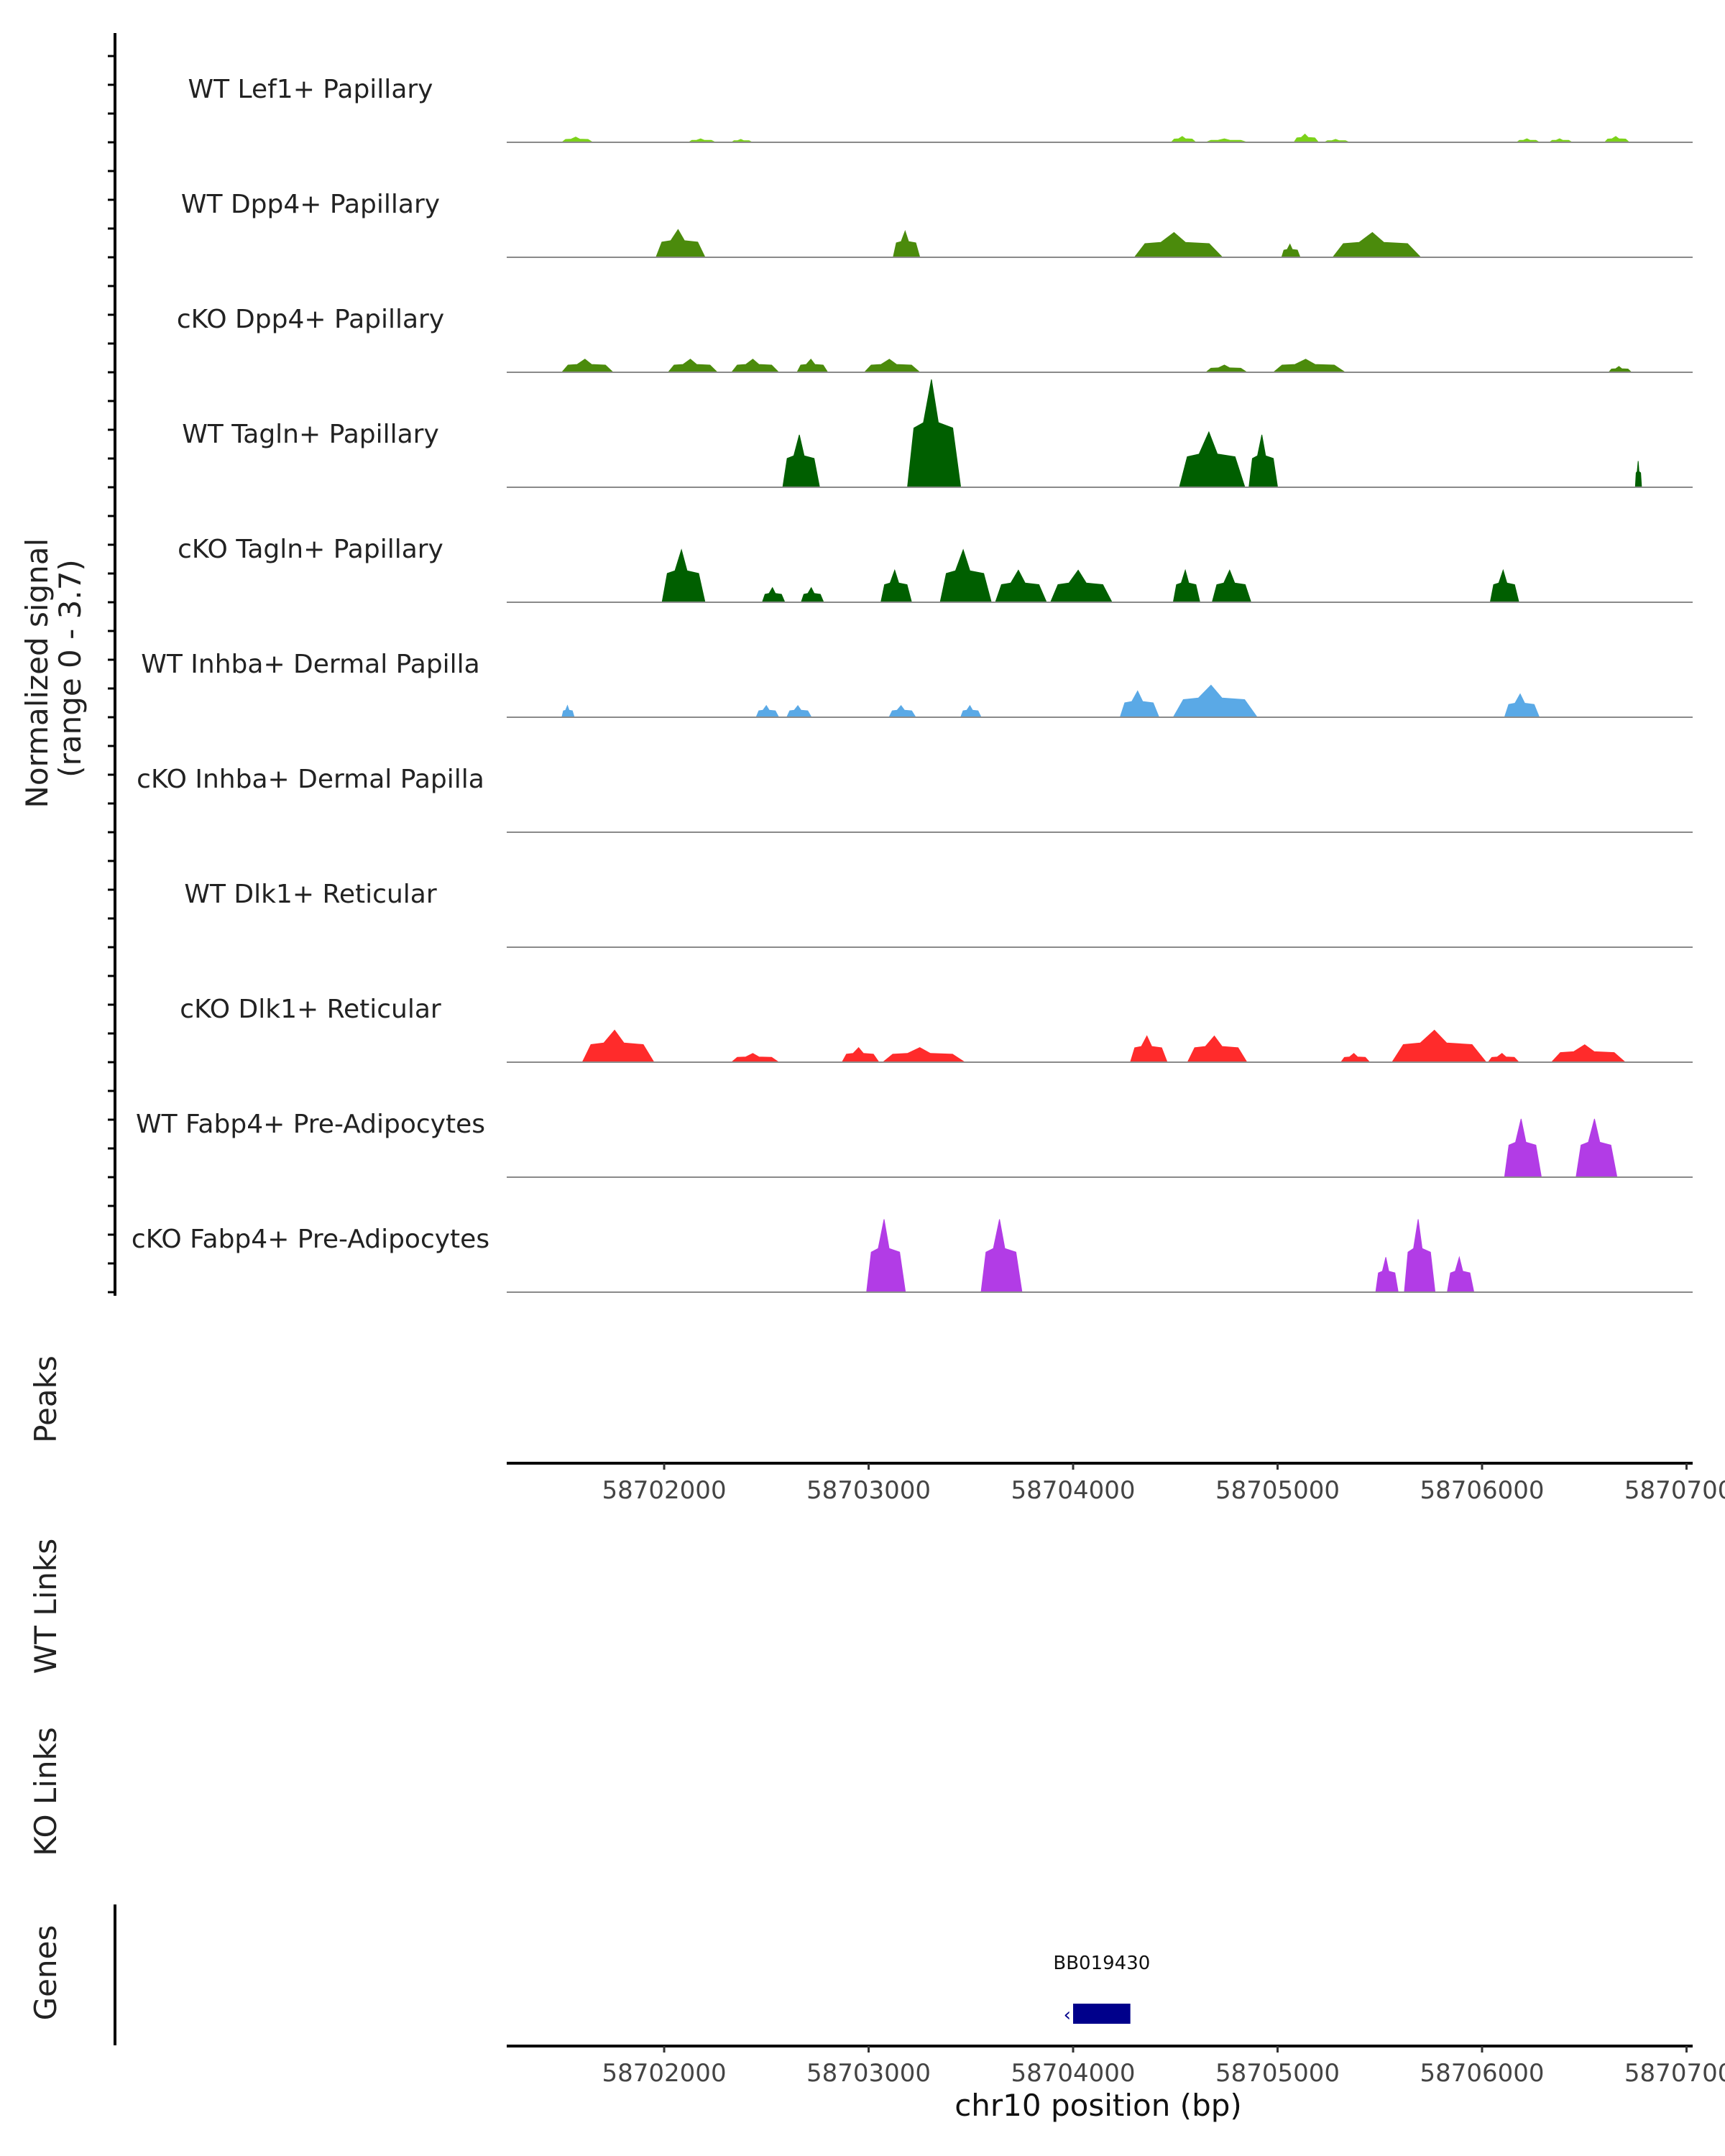  What do you see at coordinates (310, 664) in the screenshot?
I see `track-label: WT Inhba+ Dermal Papilla` at bounding box center [310, 664].